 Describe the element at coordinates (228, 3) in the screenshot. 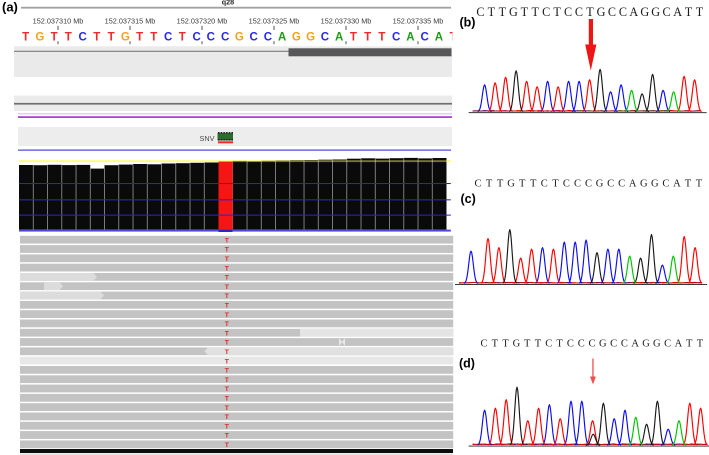

I see `svg-text: q28` at that location.